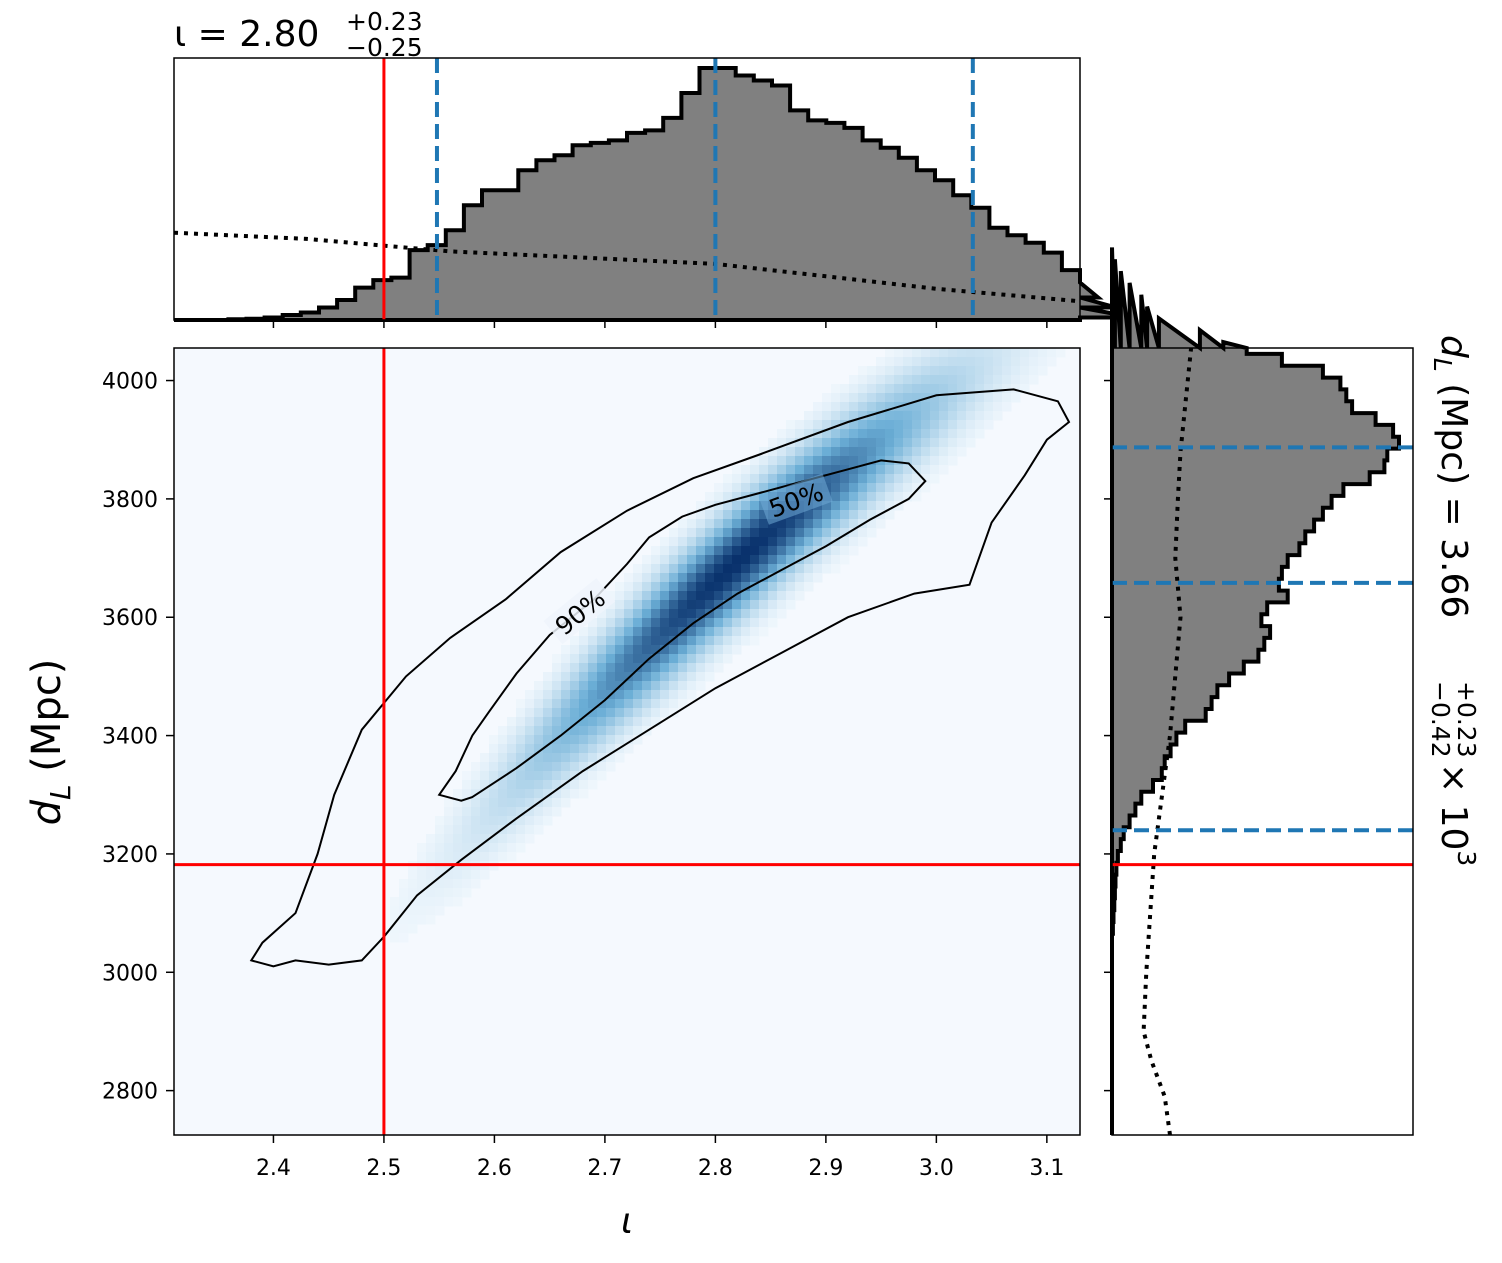 Image resolution: width=1502 pixels, height=1263 pixels. I want to click on y-tick-label: 3200, so click(130, 855).